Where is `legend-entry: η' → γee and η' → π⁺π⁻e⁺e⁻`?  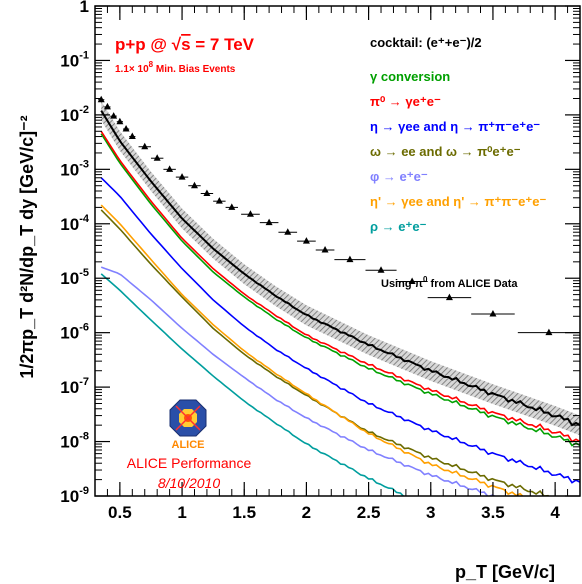
legend-entry: η' → γee and η' → π⁺π⁻e⁺e⁻ is located at coordinates (458, 201).